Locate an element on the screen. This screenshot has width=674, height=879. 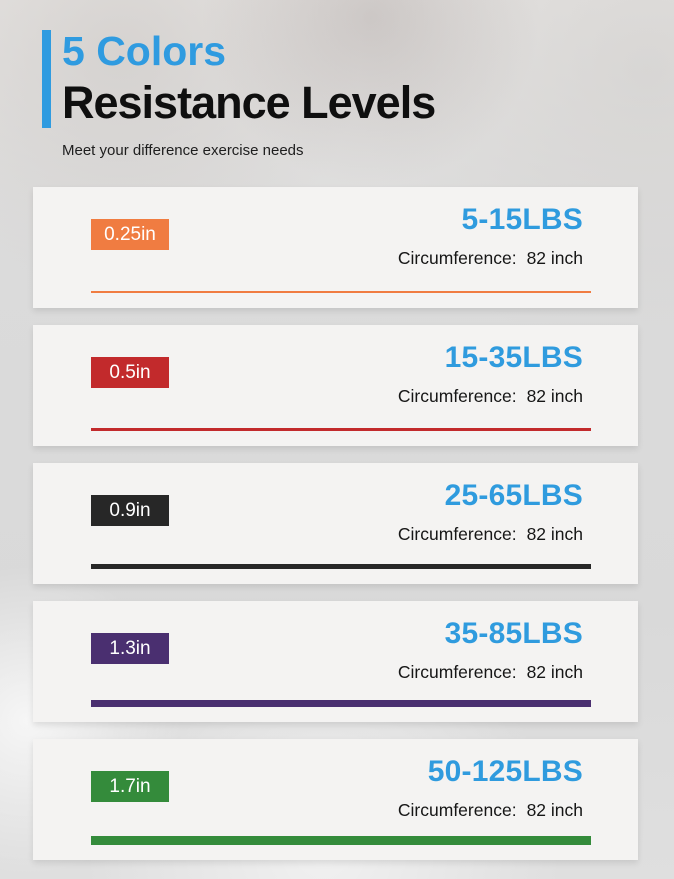
band-width-badge: 1.3in is located at coordinates (130, 648).